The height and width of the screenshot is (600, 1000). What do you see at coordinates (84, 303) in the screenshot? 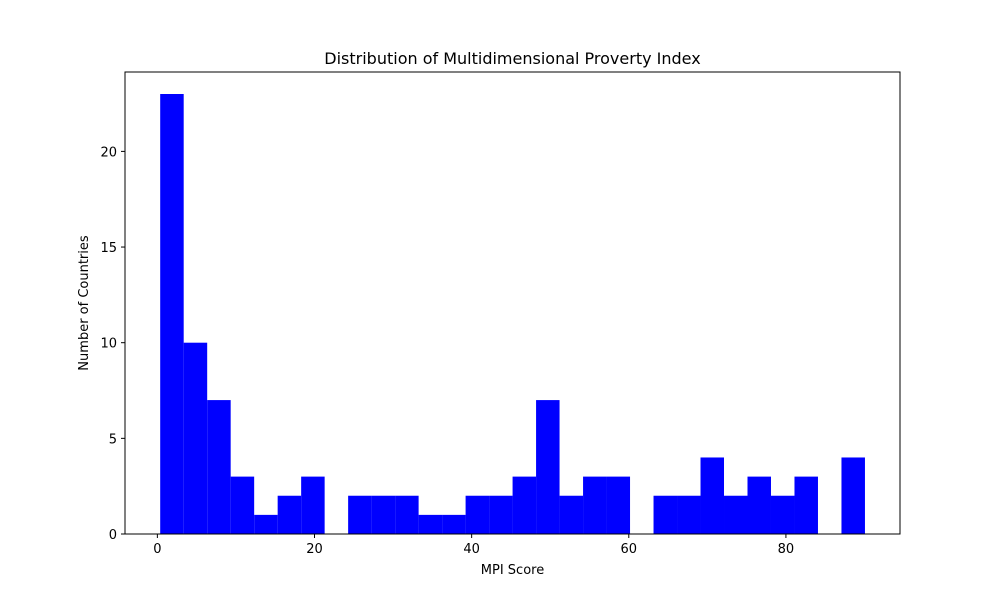
I see `y-axis-label: Number of Countries` at bounding box center [84, 303].